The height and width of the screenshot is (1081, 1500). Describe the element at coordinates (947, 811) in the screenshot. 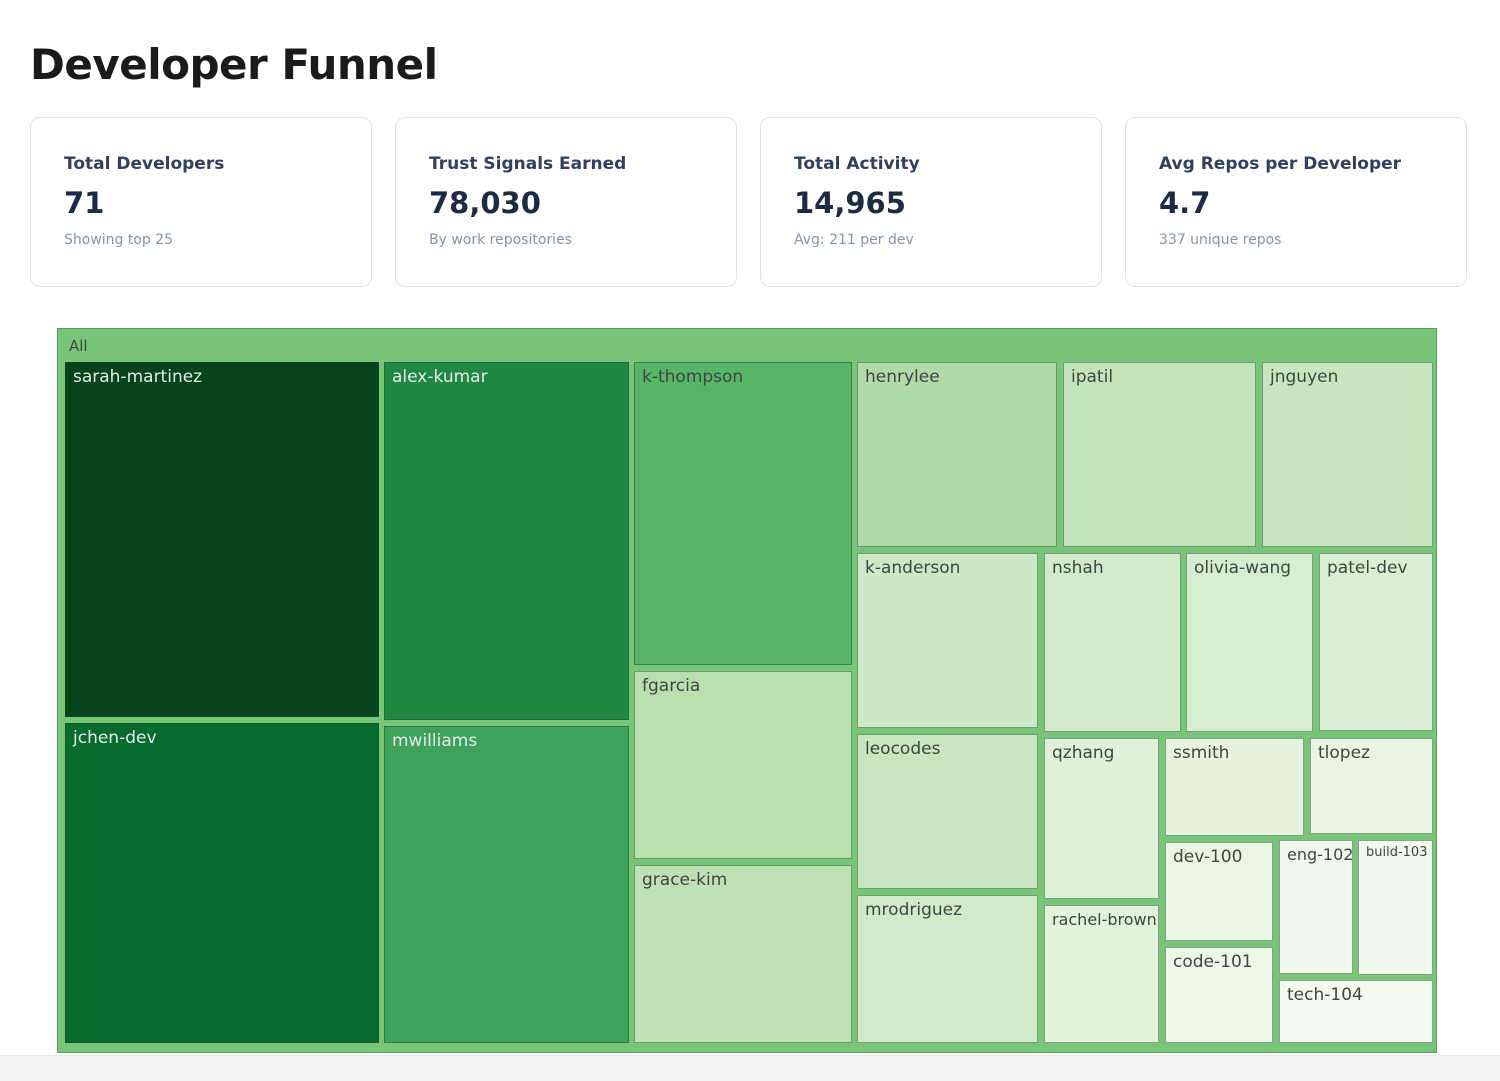

I see `treemap-tile-leocodes: leocodes` at that location.